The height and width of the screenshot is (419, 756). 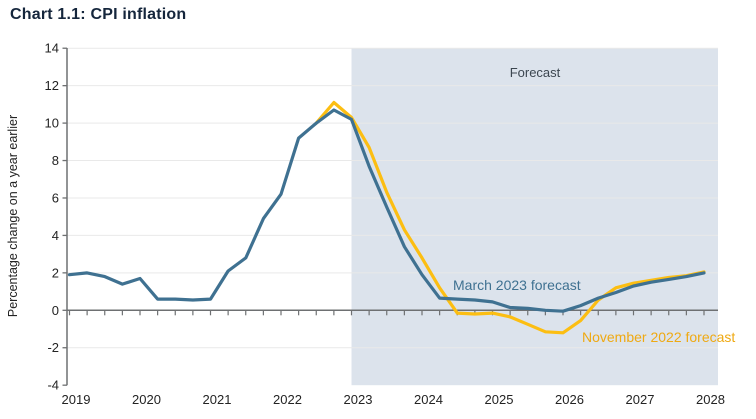 I want to click on x-tick-label: 2023, so click(x=358, y=399).